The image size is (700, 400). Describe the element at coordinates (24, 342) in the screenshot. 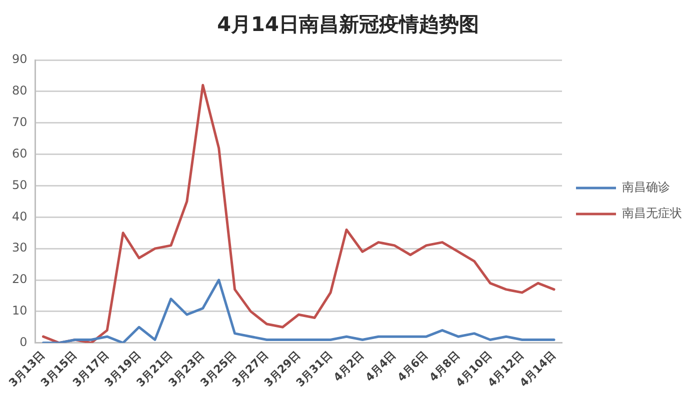

I see `y-tick-label: 0` at that location.